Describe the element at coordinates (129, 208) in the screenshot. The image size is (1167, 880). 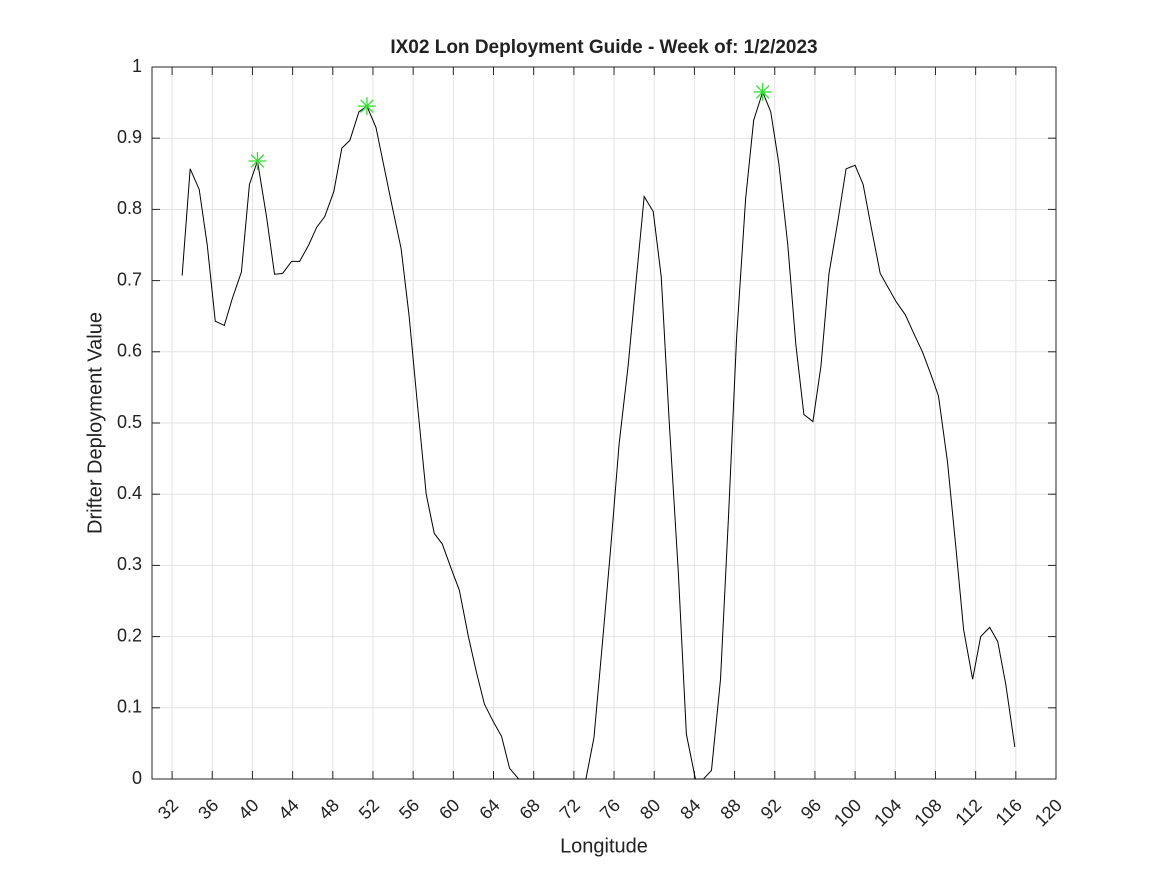
I see `y-tick-label: 0.8` at that location.